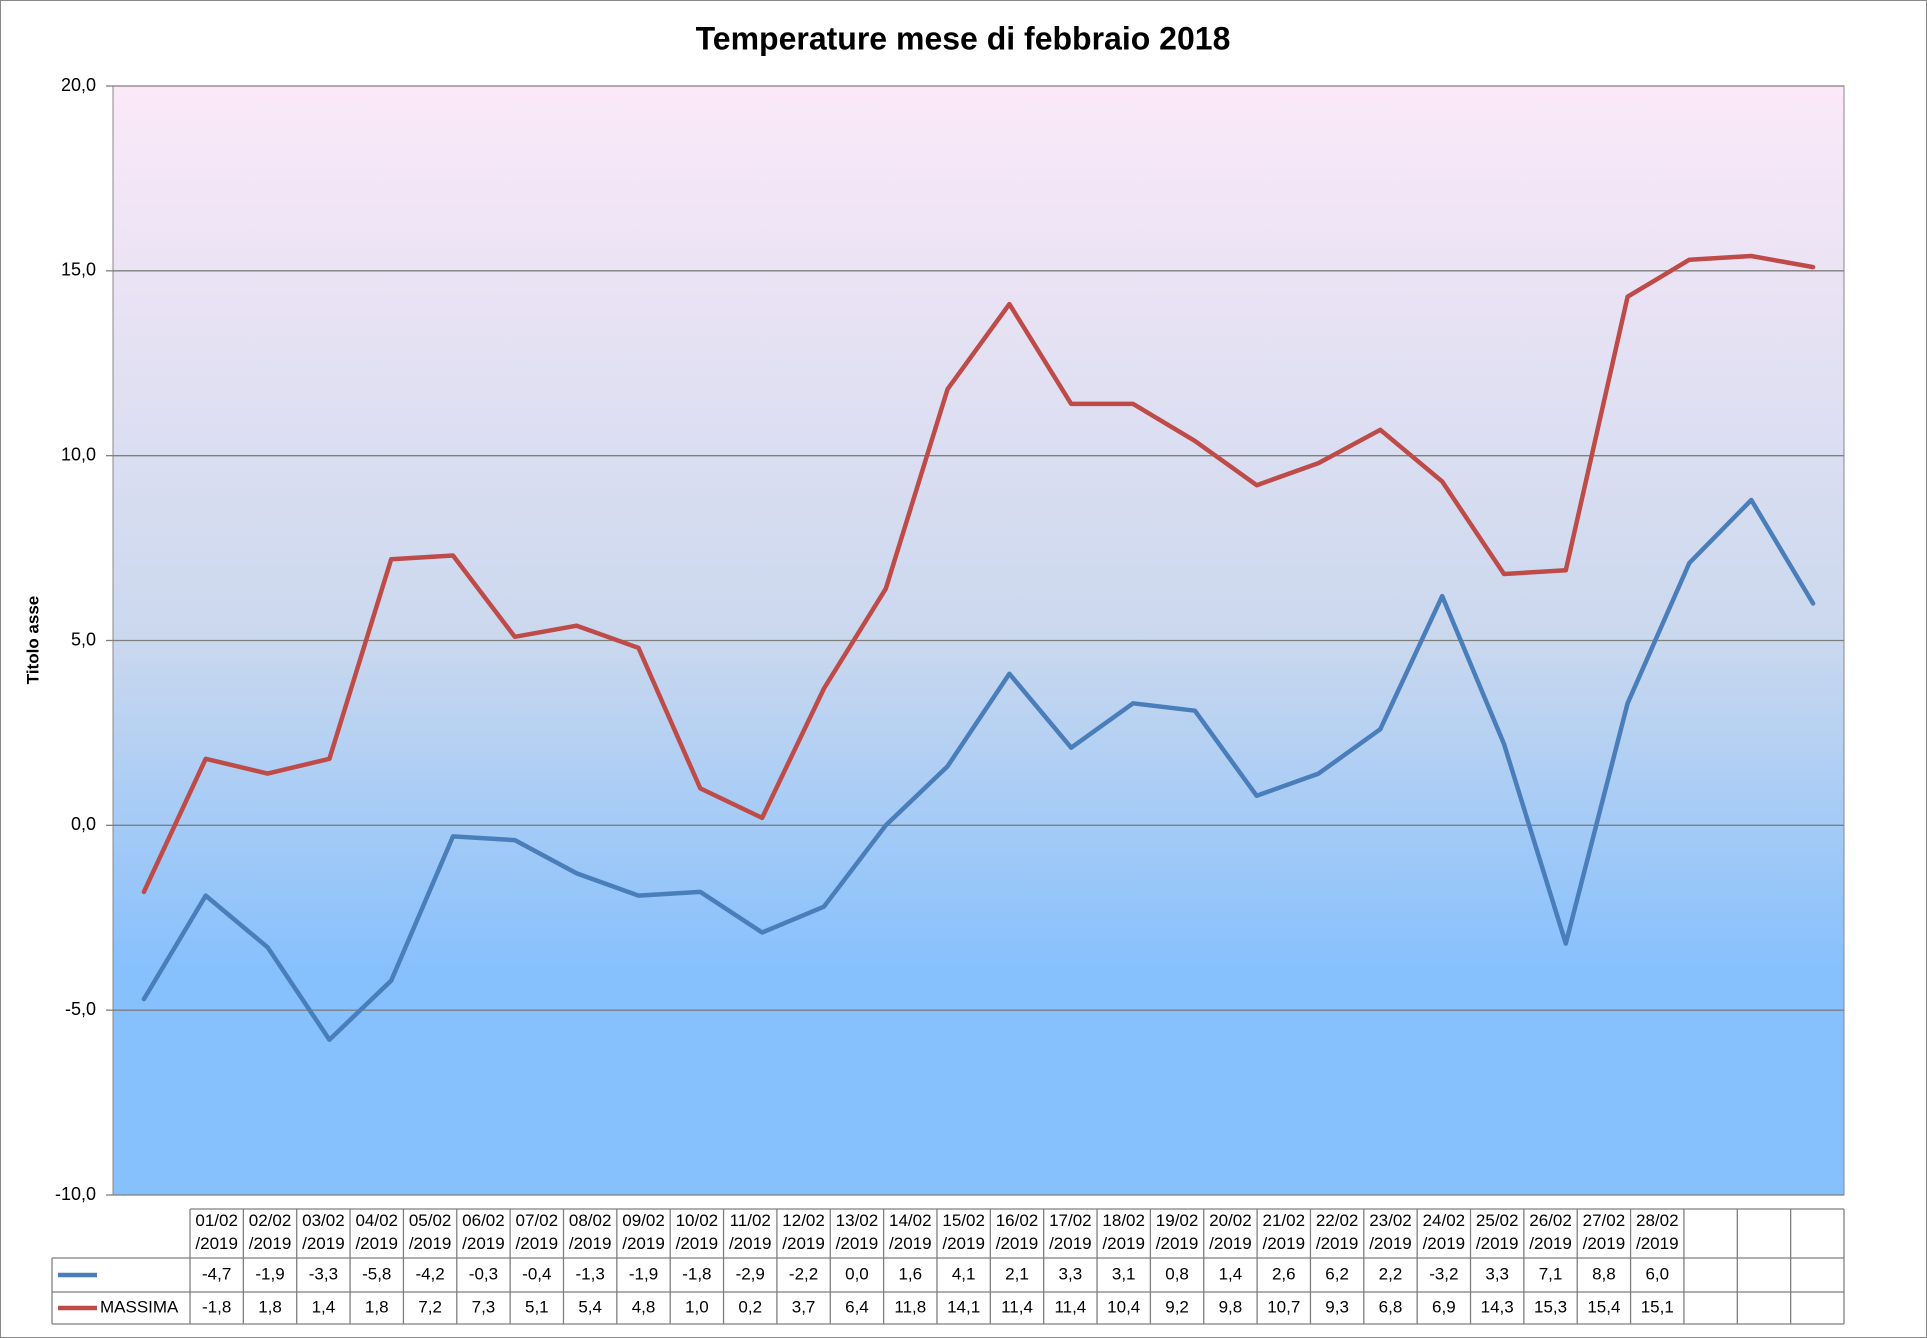  What do you see at coordinates (537, 1232) in the screenshot?
I see `x-tick-label: 07/02/2019` at bounding box center [537, 1232].